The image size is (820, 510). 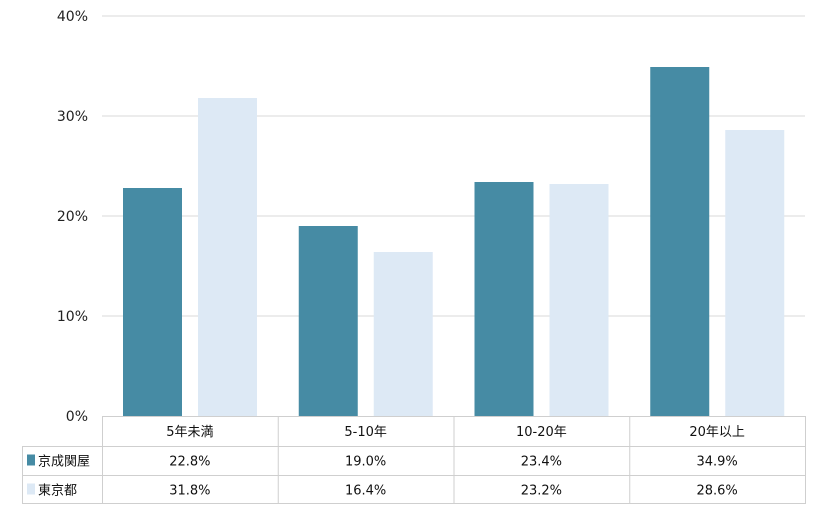 What do you see at coordinates (72, 217) in the screenshot?
I see `y-tick-label: 20%` at bounding box center [72, 217].